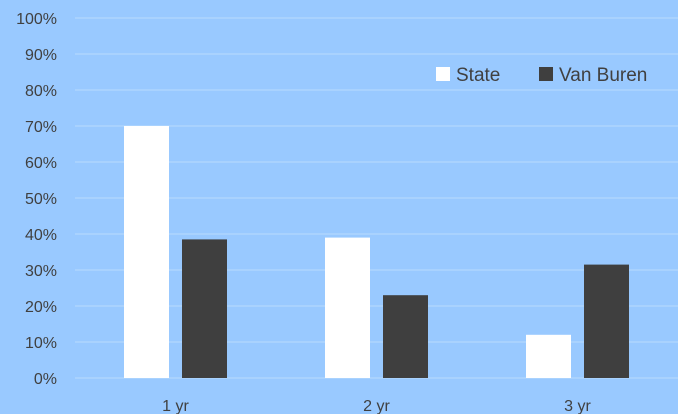  I want to click on legend-swatch-van-buren, so click(546, 74).